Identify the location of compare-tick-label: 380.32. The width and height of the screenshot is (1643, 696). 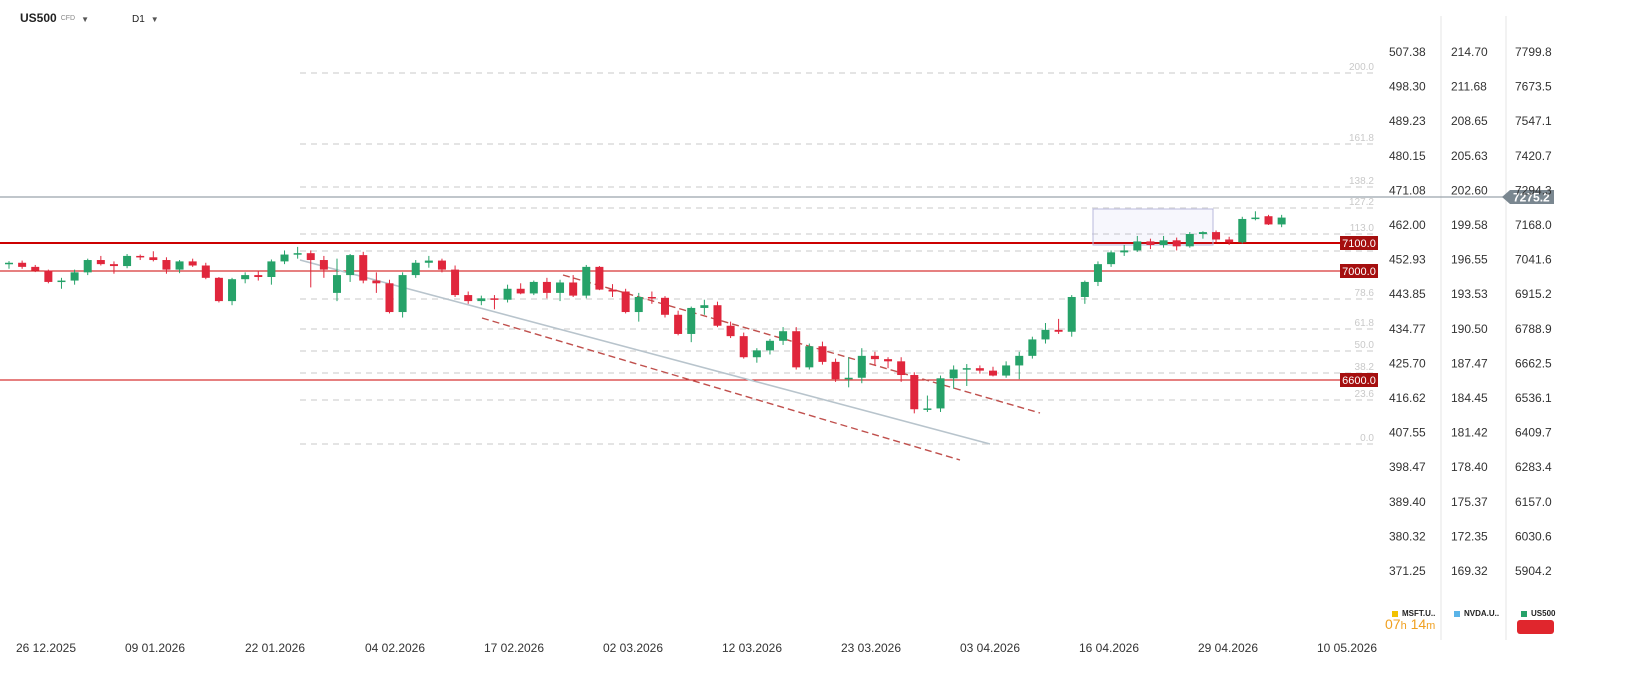
(1407, 536).